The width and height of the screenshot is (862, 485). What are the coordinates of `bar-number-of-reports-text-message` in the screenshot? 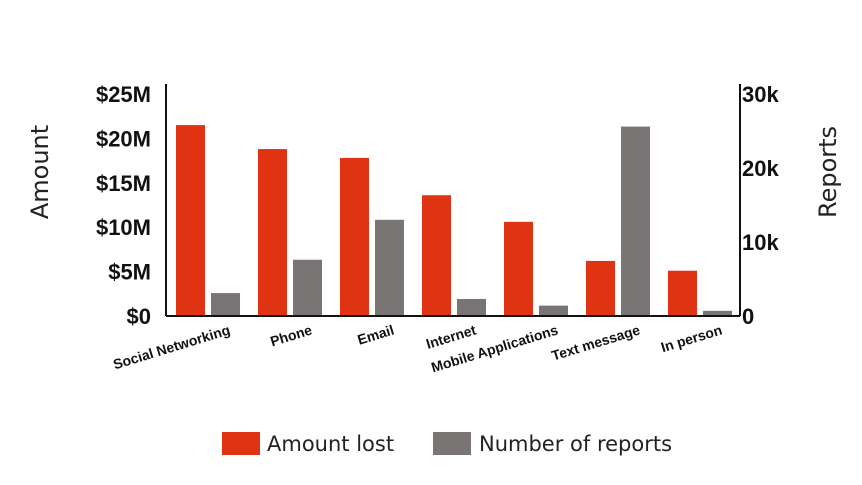 It's located at (635, 221).